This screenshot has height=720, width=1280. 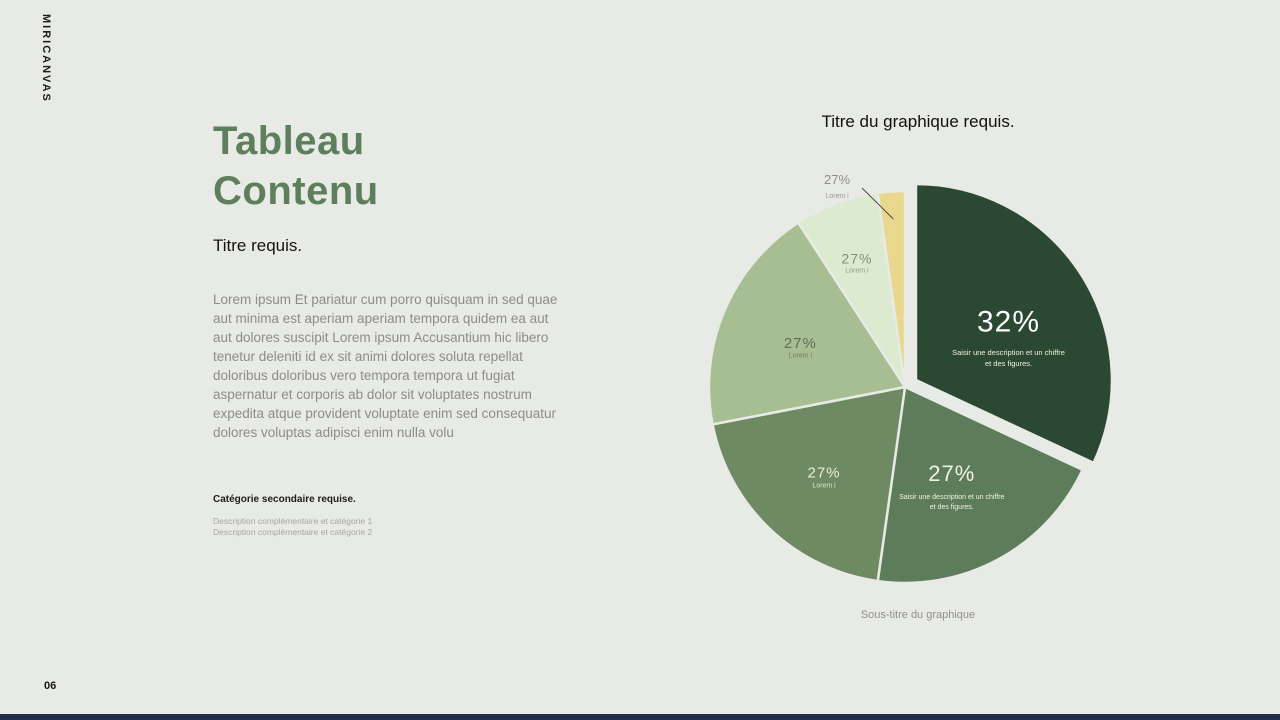 What do you see at coordinates (50, 686) in the screenshot?
I see `page-number: 06` at bounding box center [50, 686].